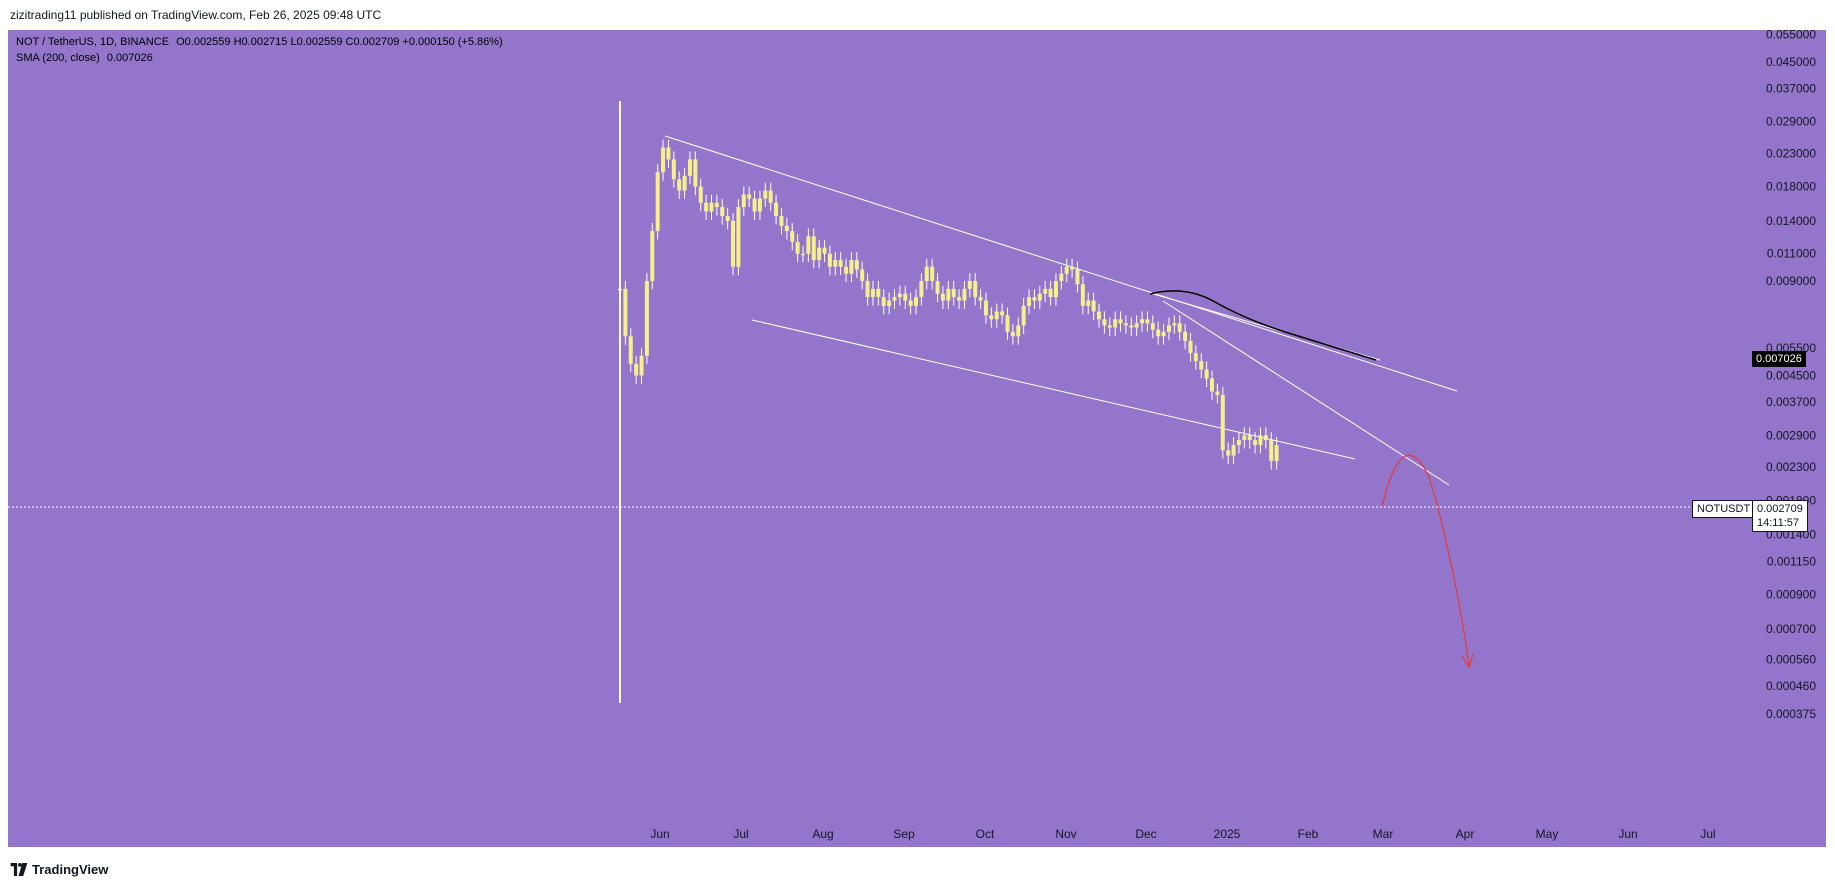  Describe the element at coordinates (822, 834) in the screenshot. I see `x-tick-label: Aug` at that location.